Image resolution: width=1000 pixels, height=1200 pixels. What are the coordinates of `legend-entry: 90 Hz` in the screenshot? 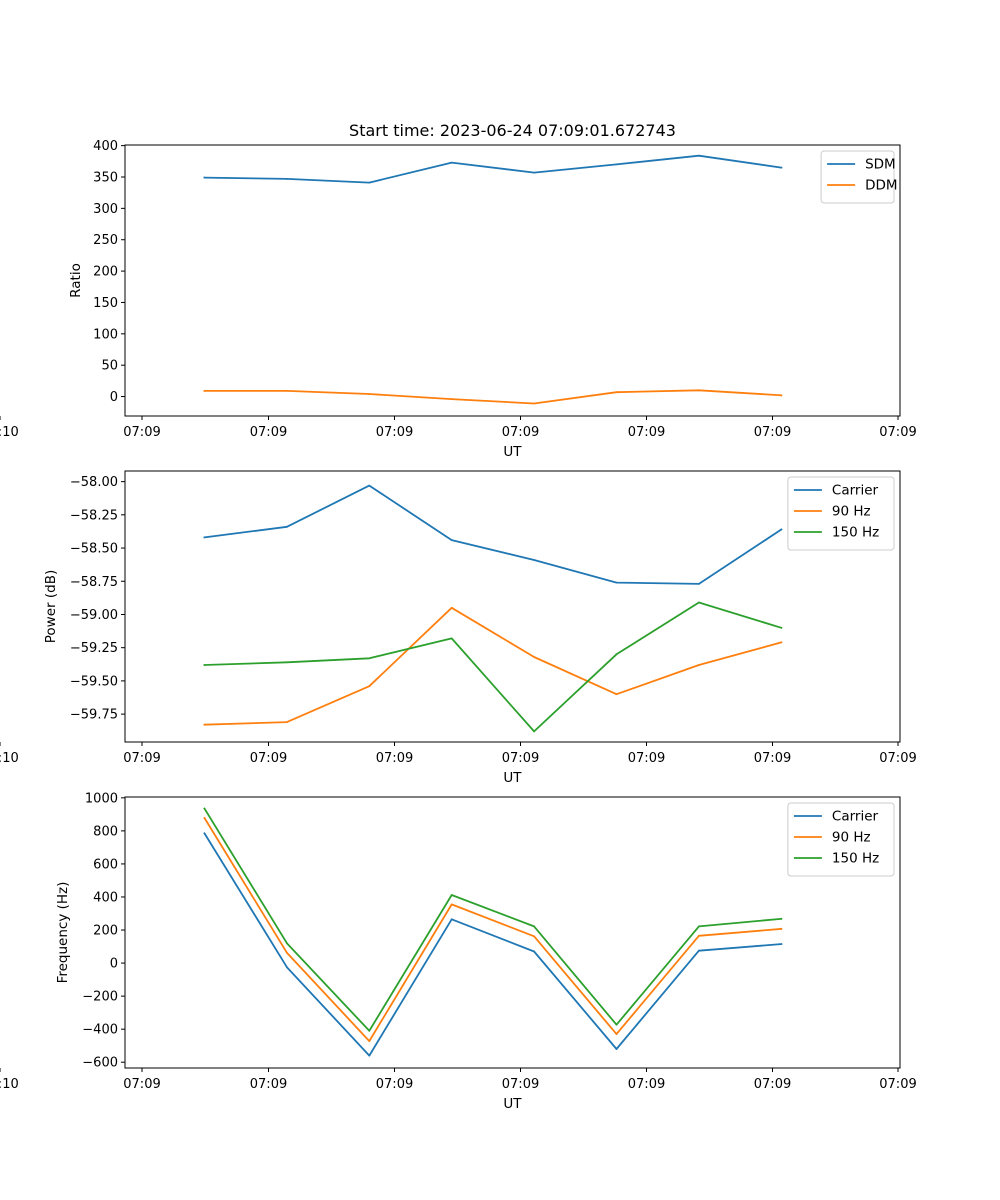 It's located at (851, 838).